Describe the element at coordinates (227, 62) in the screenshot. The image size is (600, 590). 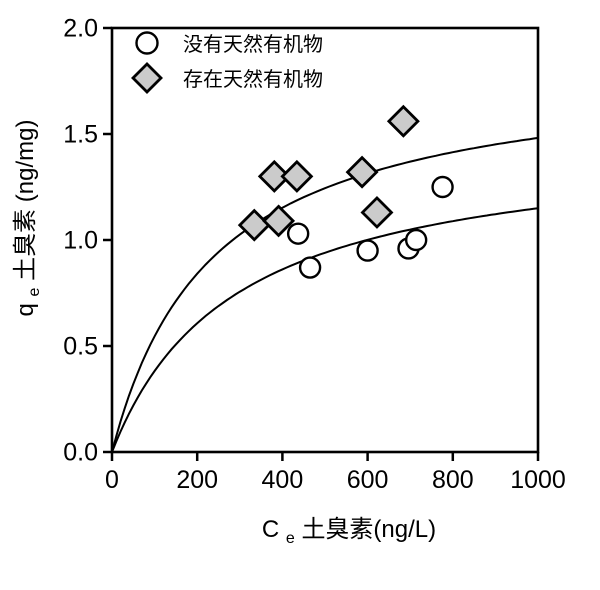
I see `legend: 没有天然有机物 存在天然有机物` at that location.